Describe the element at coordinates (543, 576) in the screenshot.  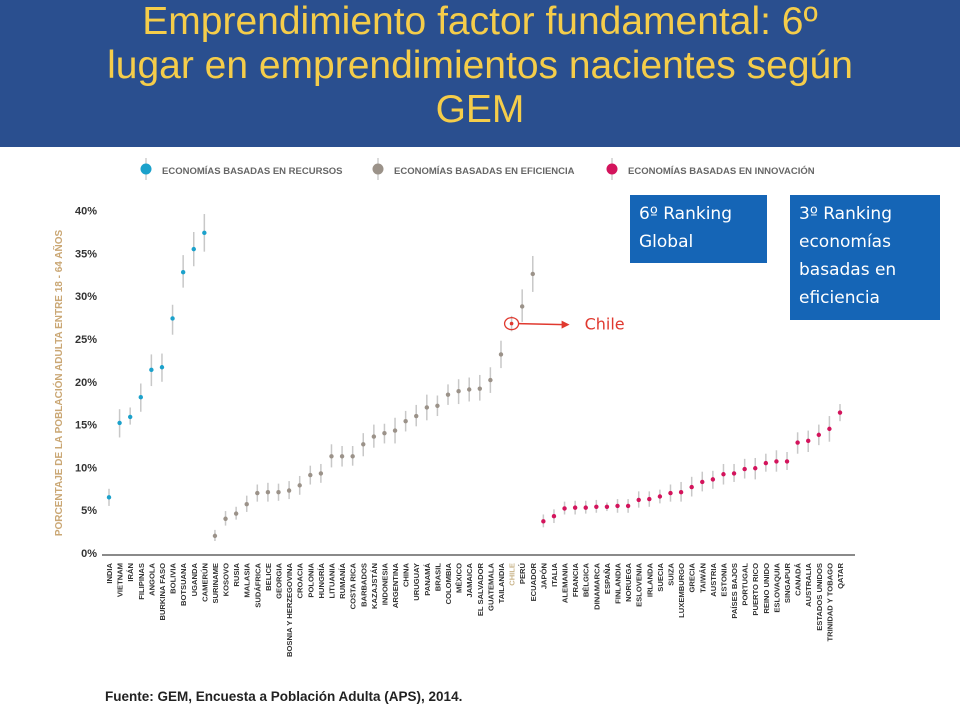
I see `x-tick-label: JAPÓN` at that location.